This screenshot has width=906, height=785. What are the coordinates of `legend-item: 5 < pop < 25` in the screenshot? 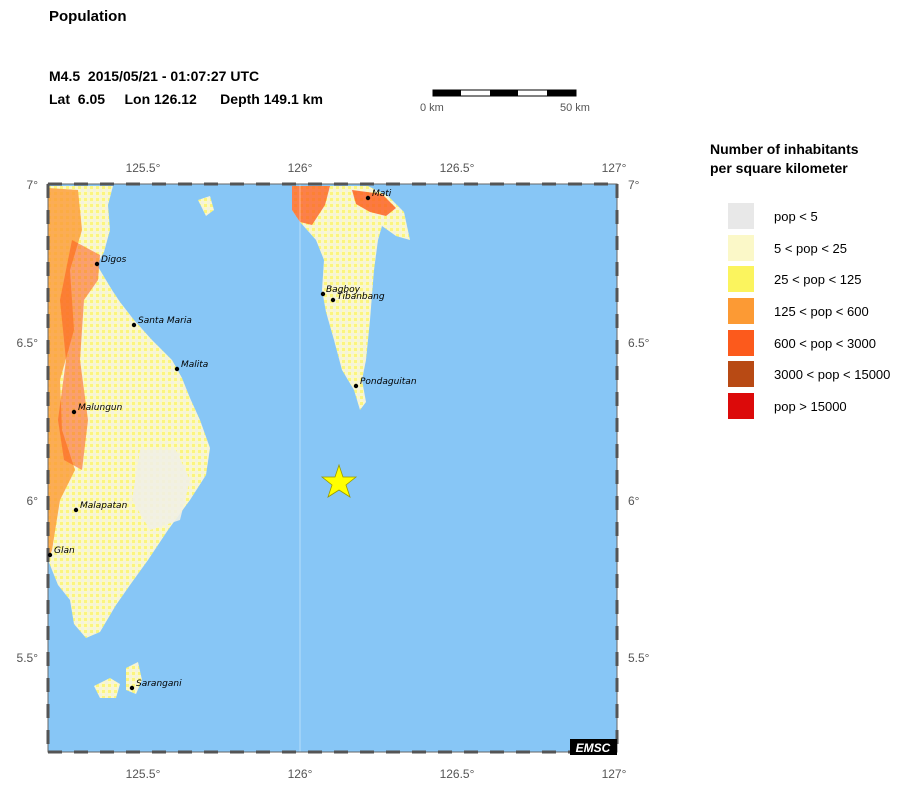 It's located at (787, 248).